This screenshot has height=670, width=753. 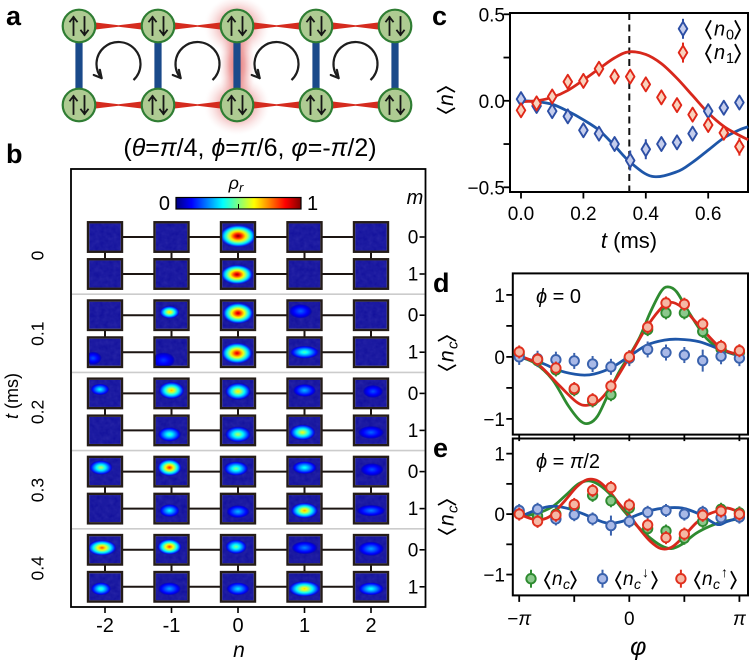 What do you see at coordinates (492, 15) in the screenshot?
I see `svg-text: 0.5` at bounding box center [492, 15].